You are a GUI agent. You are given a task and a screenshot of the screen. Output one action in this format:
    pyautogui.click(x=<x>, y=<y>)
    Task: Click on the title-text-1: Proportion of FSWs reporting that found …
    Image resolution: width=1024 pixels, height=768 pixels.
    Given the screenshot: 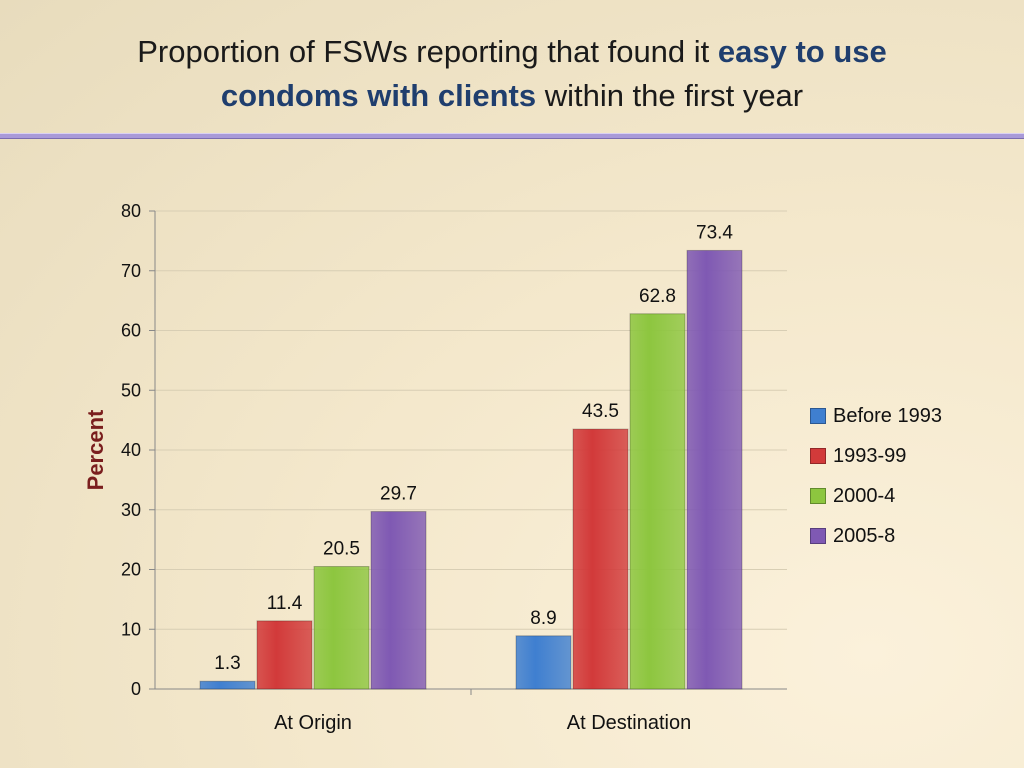 What is the action you would take?
    pyautogui.click(x=427, y=51)
    